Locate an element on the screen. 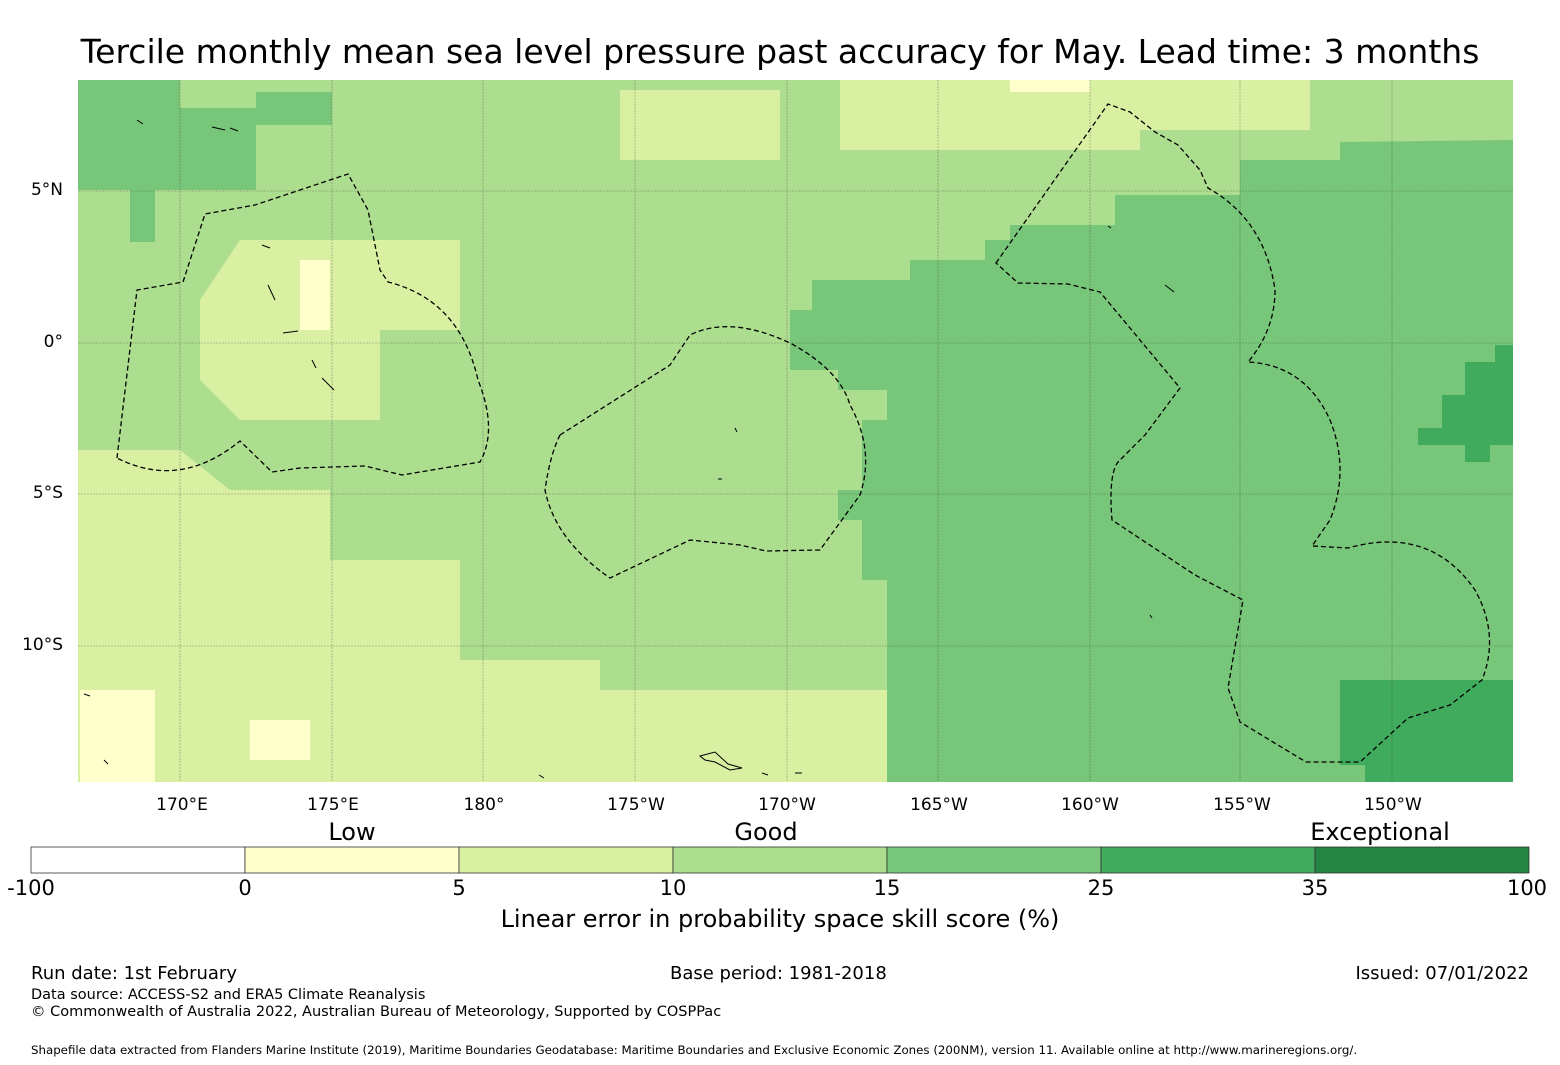  colorbar-tick: -100 is located at coordinates (31, 888).